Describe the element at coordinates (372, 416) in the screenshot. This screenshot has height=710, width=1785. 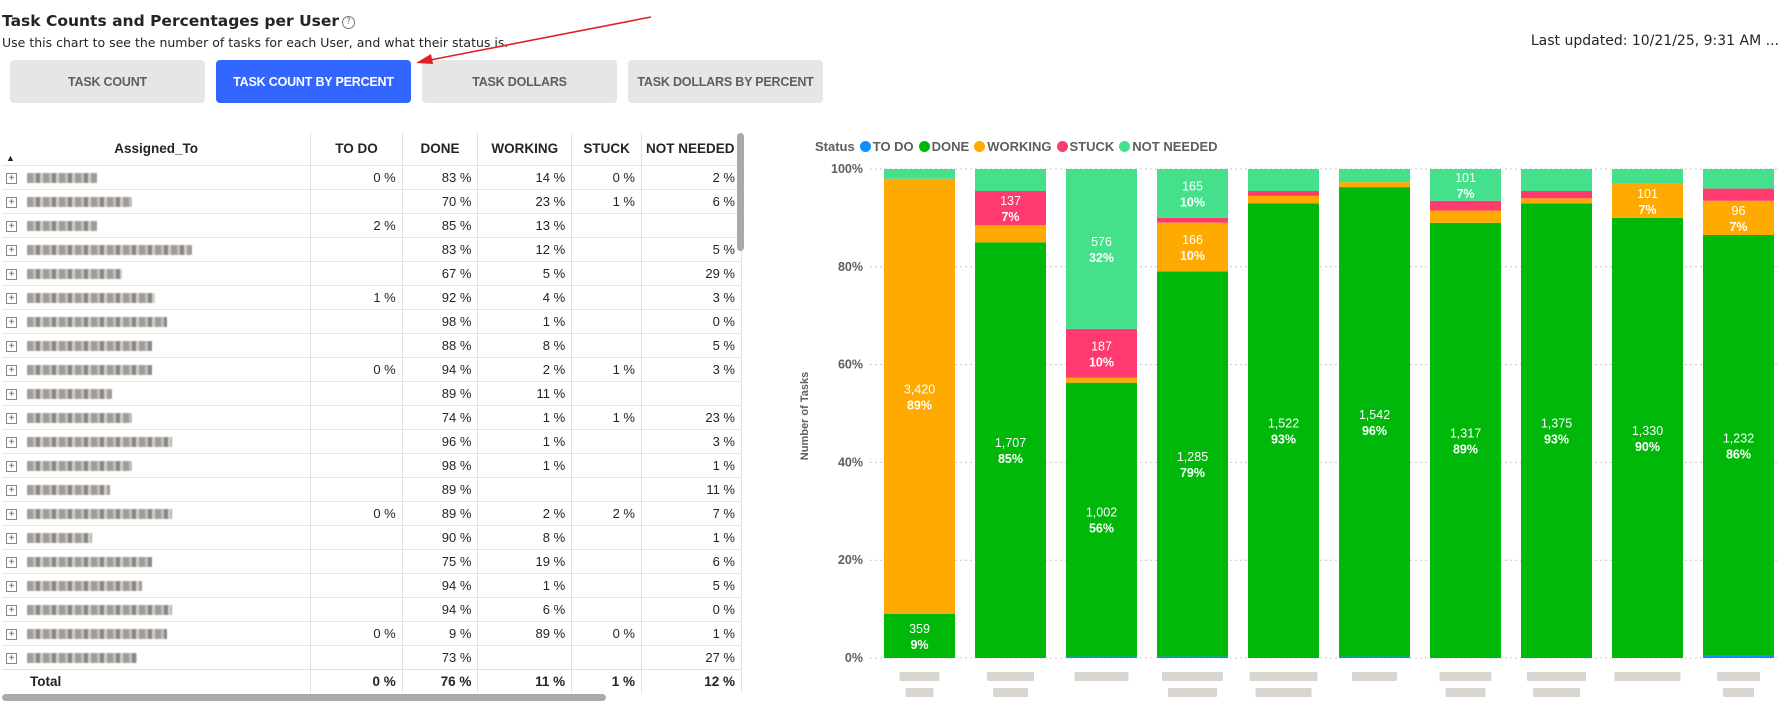
I see `table-row: +74 % 1 % 1 % 23 %` at that location.